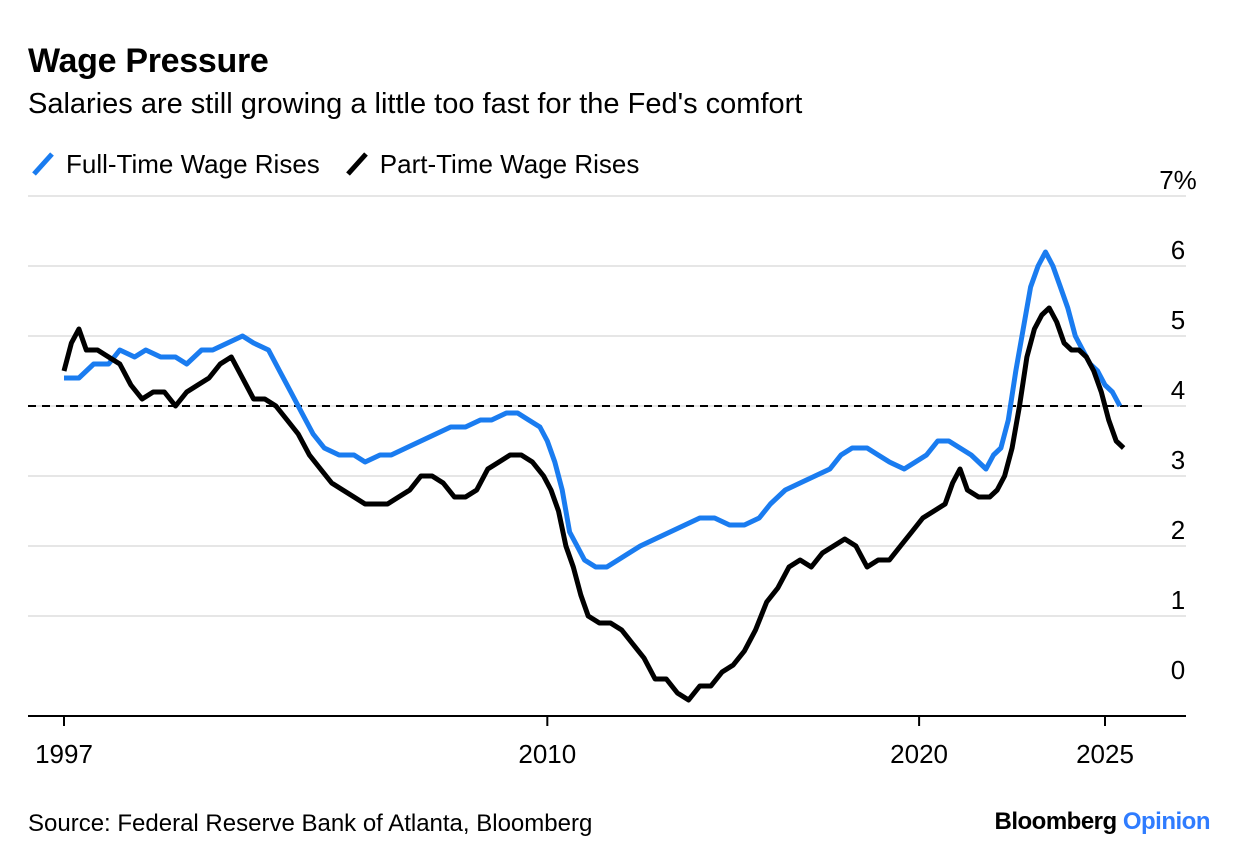 The height and width of the screenshot is (866, 1240). What do you see at coordinates (1178, 600) in the screenshot?
I see `y-tick-label-1: 1` at bounding box center [1178, 600].